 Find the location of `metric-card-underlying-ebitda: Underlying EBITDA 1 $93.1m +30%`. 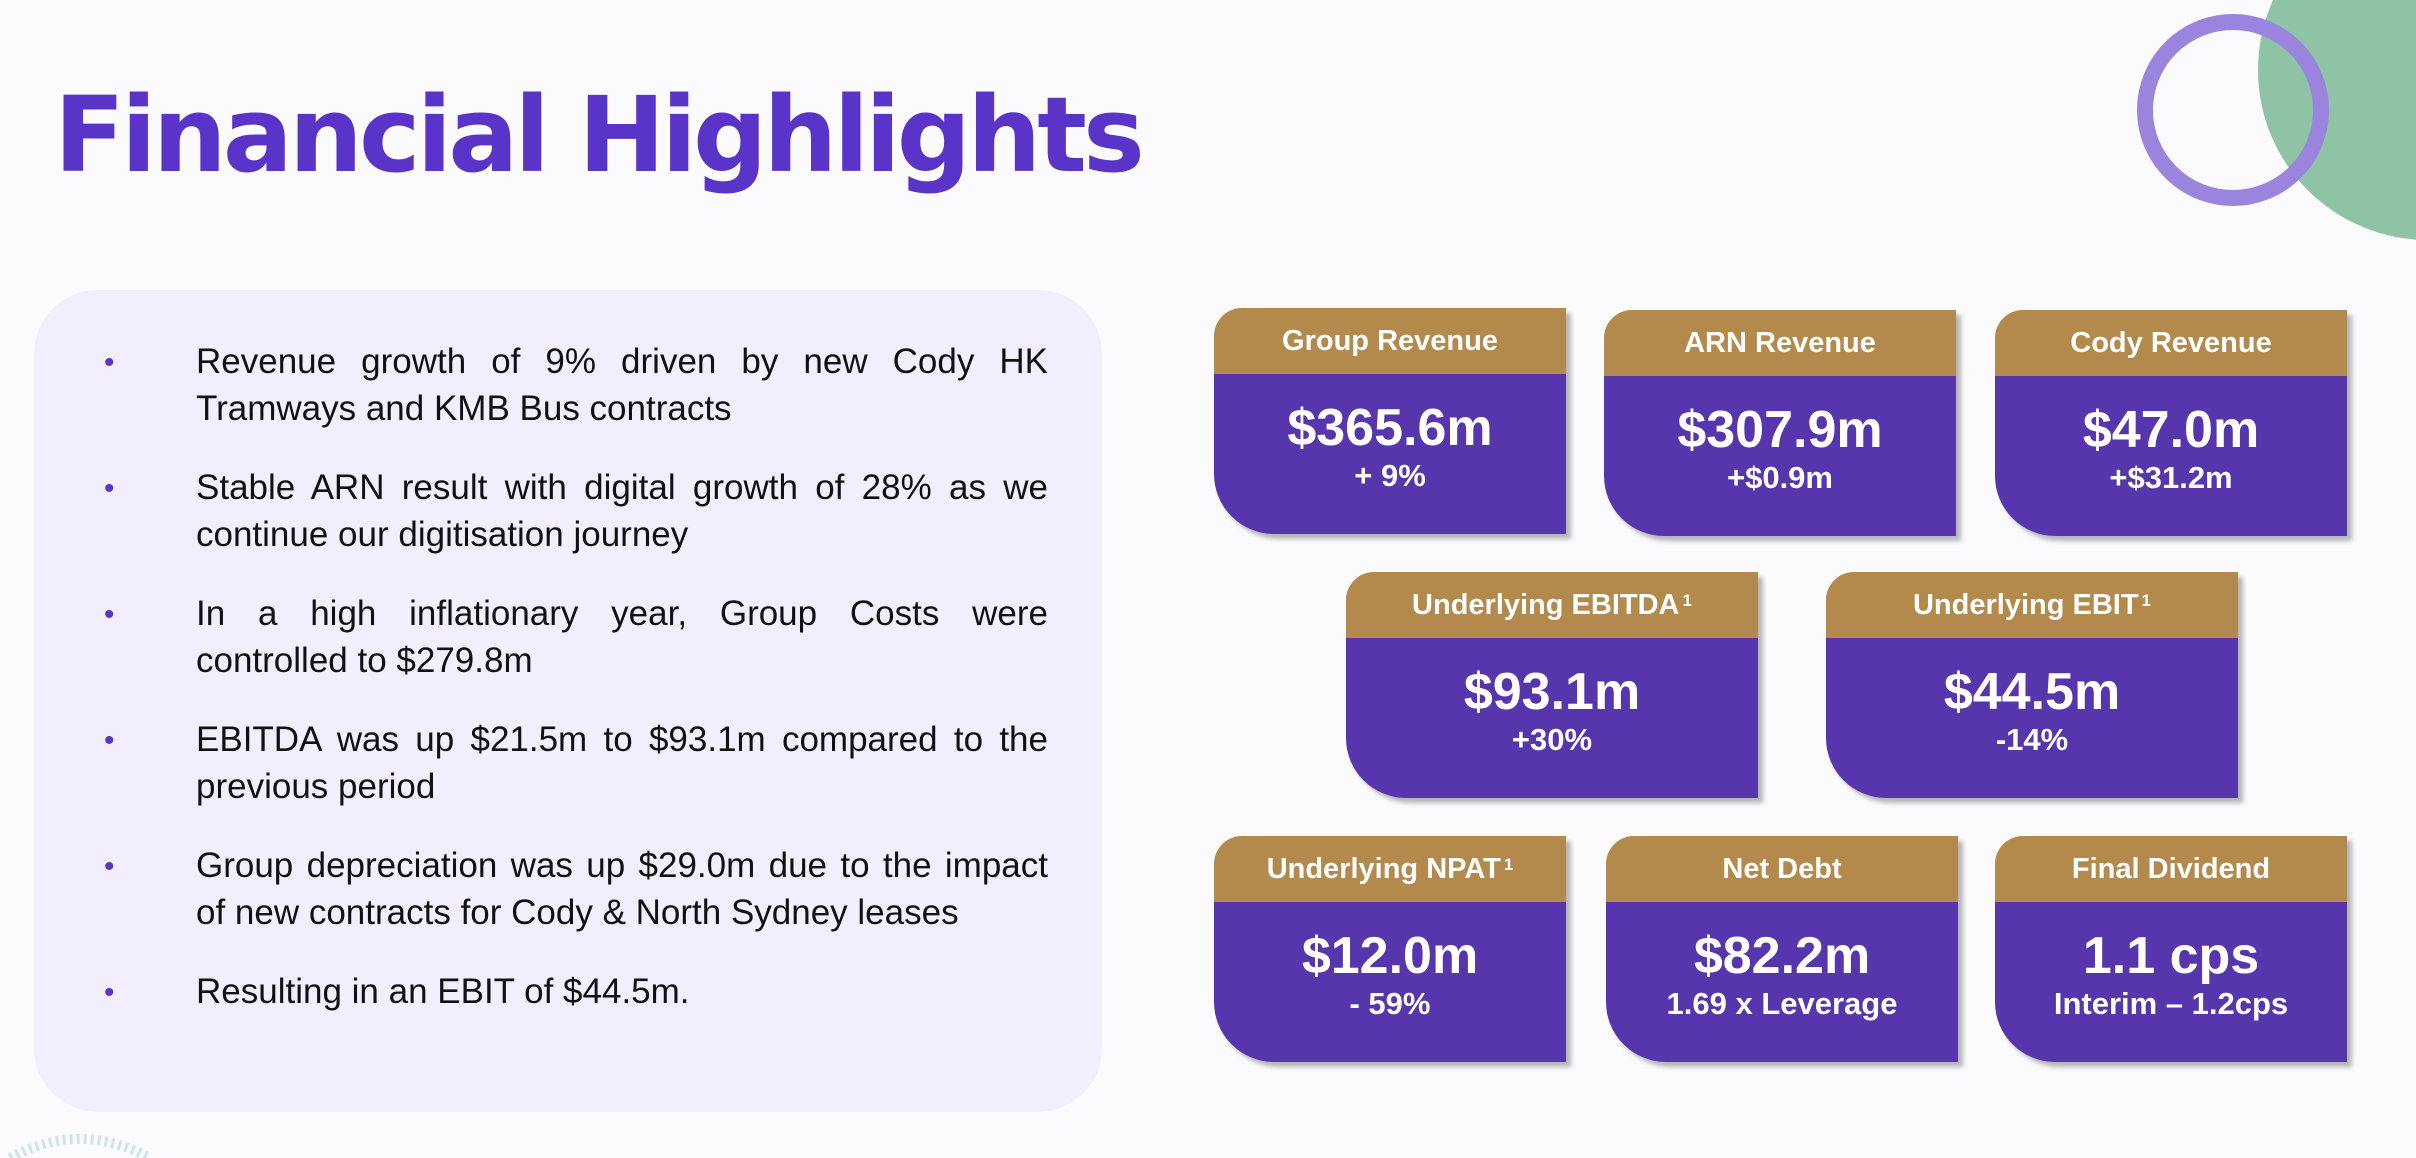

metric-card-underlying-ebitda: Underlying EBITDA 1 $93.1m +30% is located at coordinates (1552, 685).